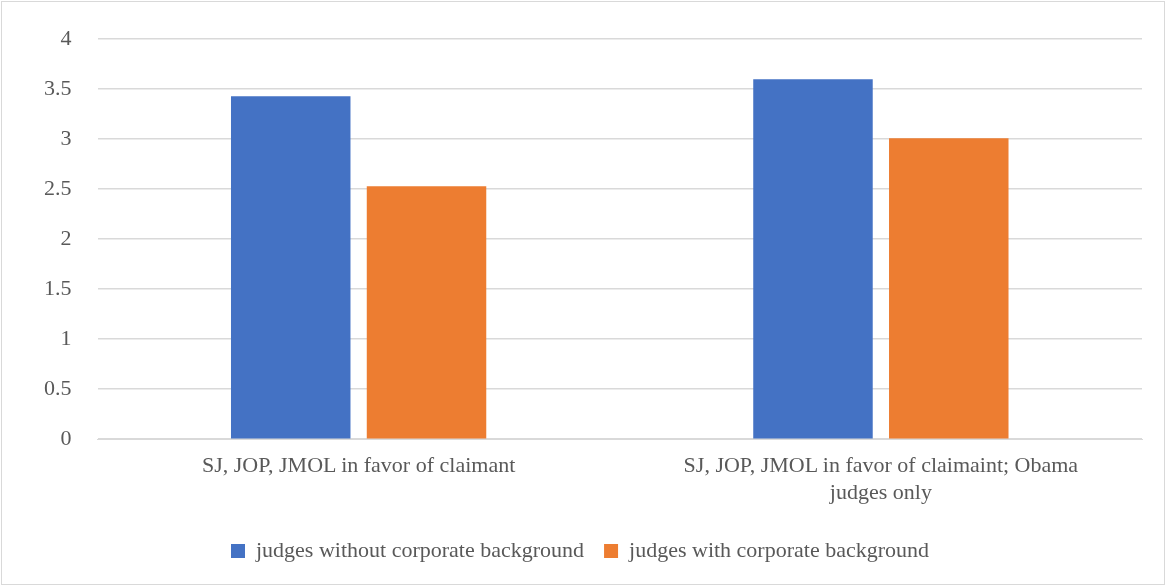 Image resolution: width=1168 pixels, height=588 pixels. Describe the element at coordinates (66, 337) in the screenshot. I see `y-tick-label: 1` at that location.